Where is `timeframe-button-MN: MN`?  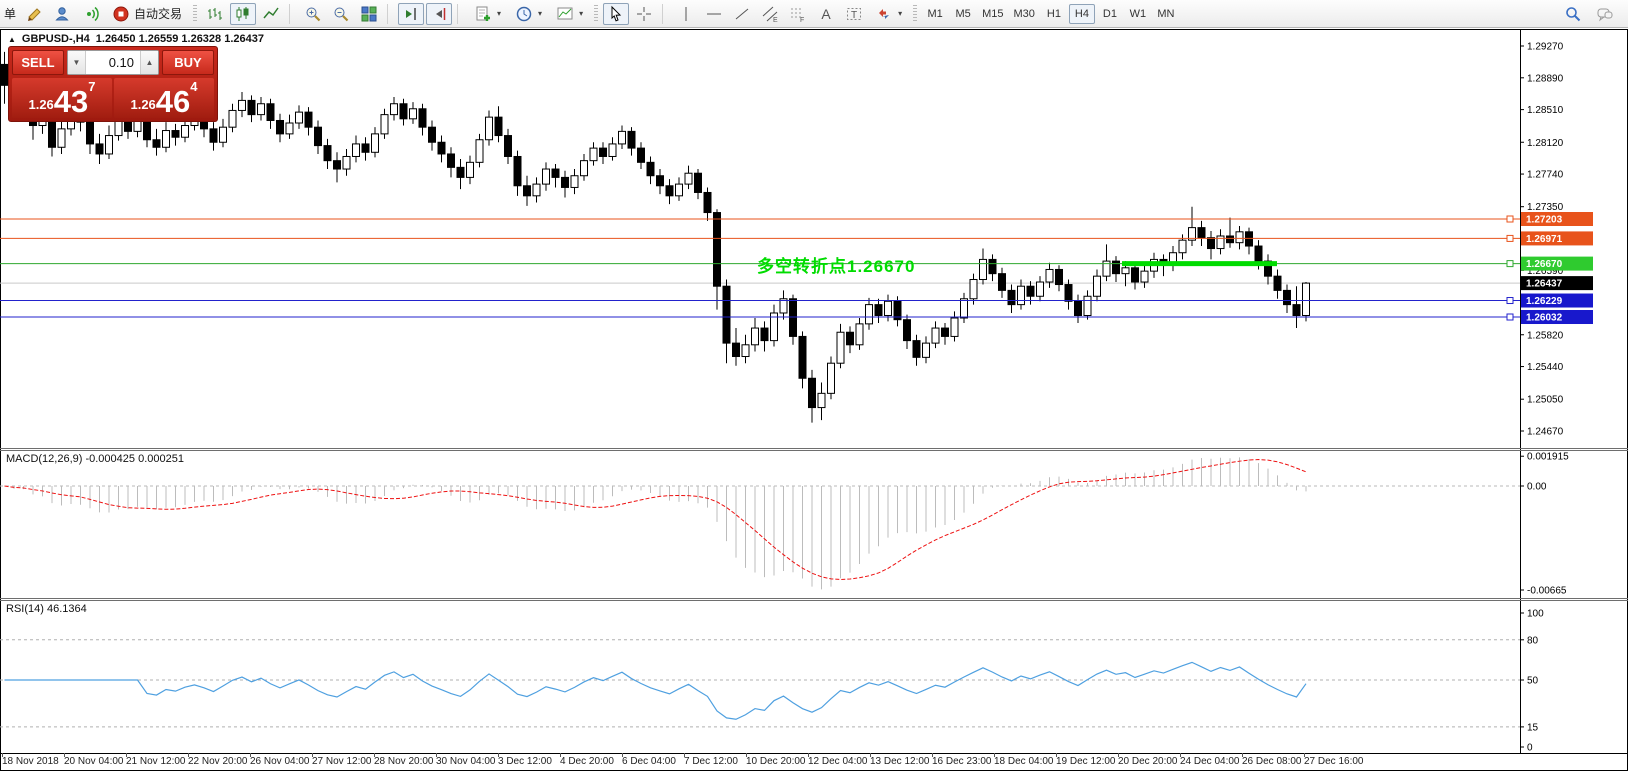
timeframe-button-MN: MN is located at coordinates (1166, 14).